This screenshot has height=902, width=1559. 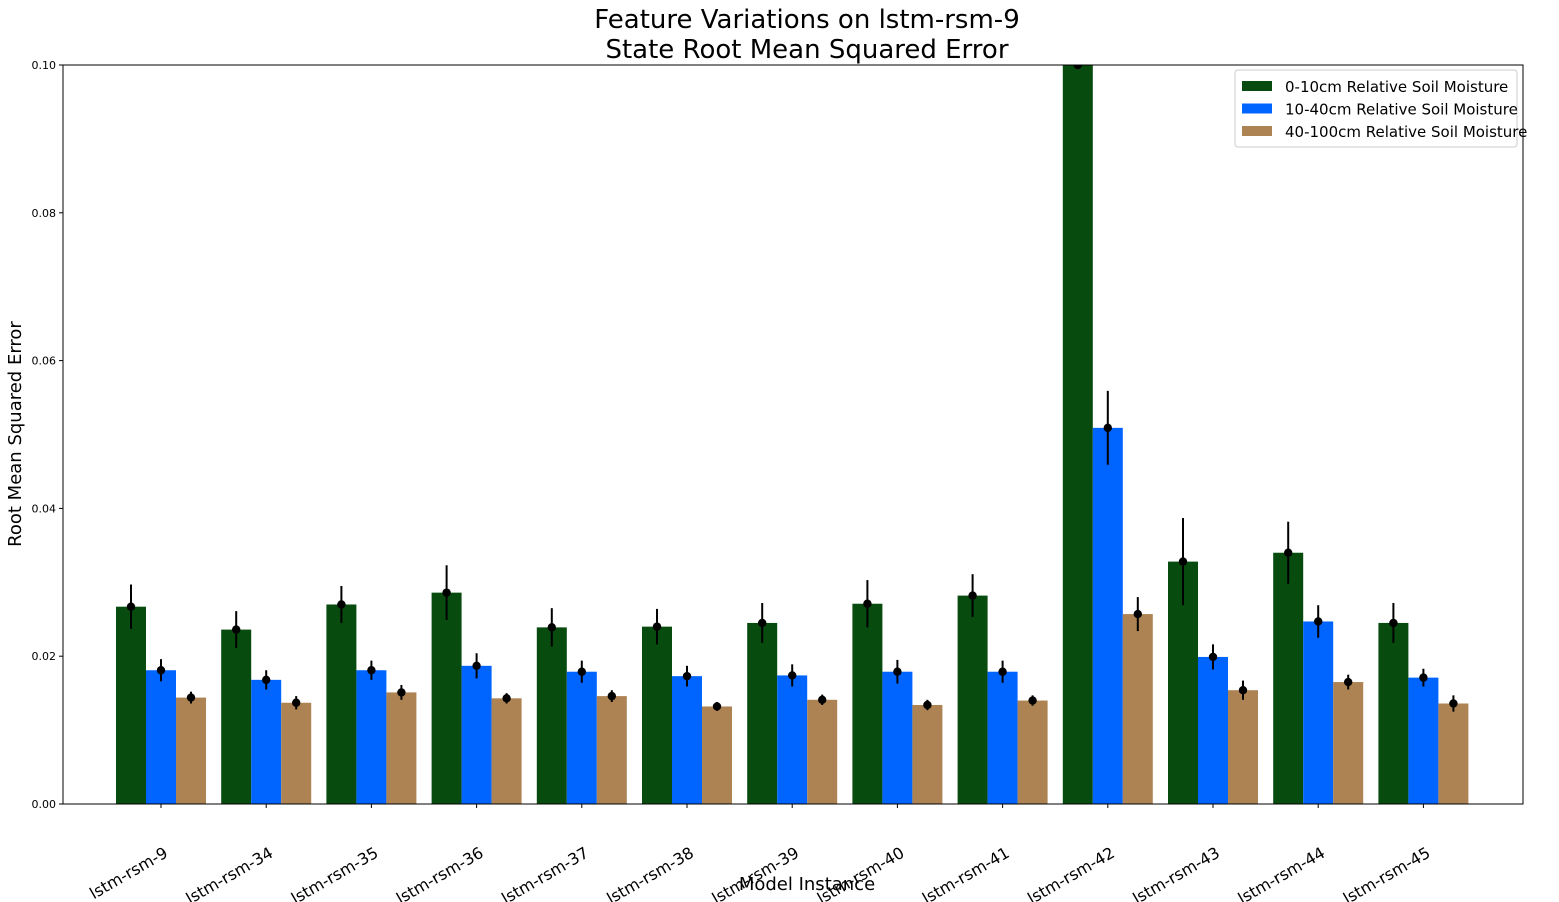 I want to click on legend-label: 40-100cm Relative Soil Moisture, so click(x=1406, y=132).